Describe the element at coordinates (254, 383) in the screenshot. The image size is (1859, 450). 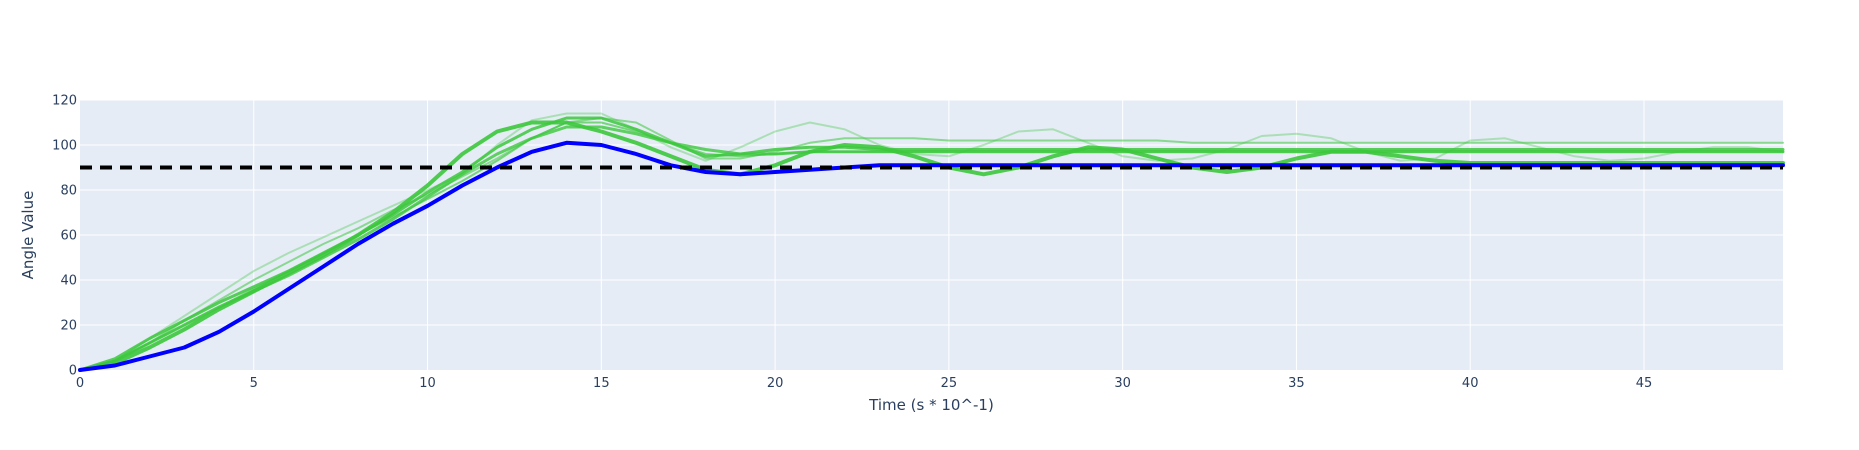
I see `x-tick-label: 5` at that location.